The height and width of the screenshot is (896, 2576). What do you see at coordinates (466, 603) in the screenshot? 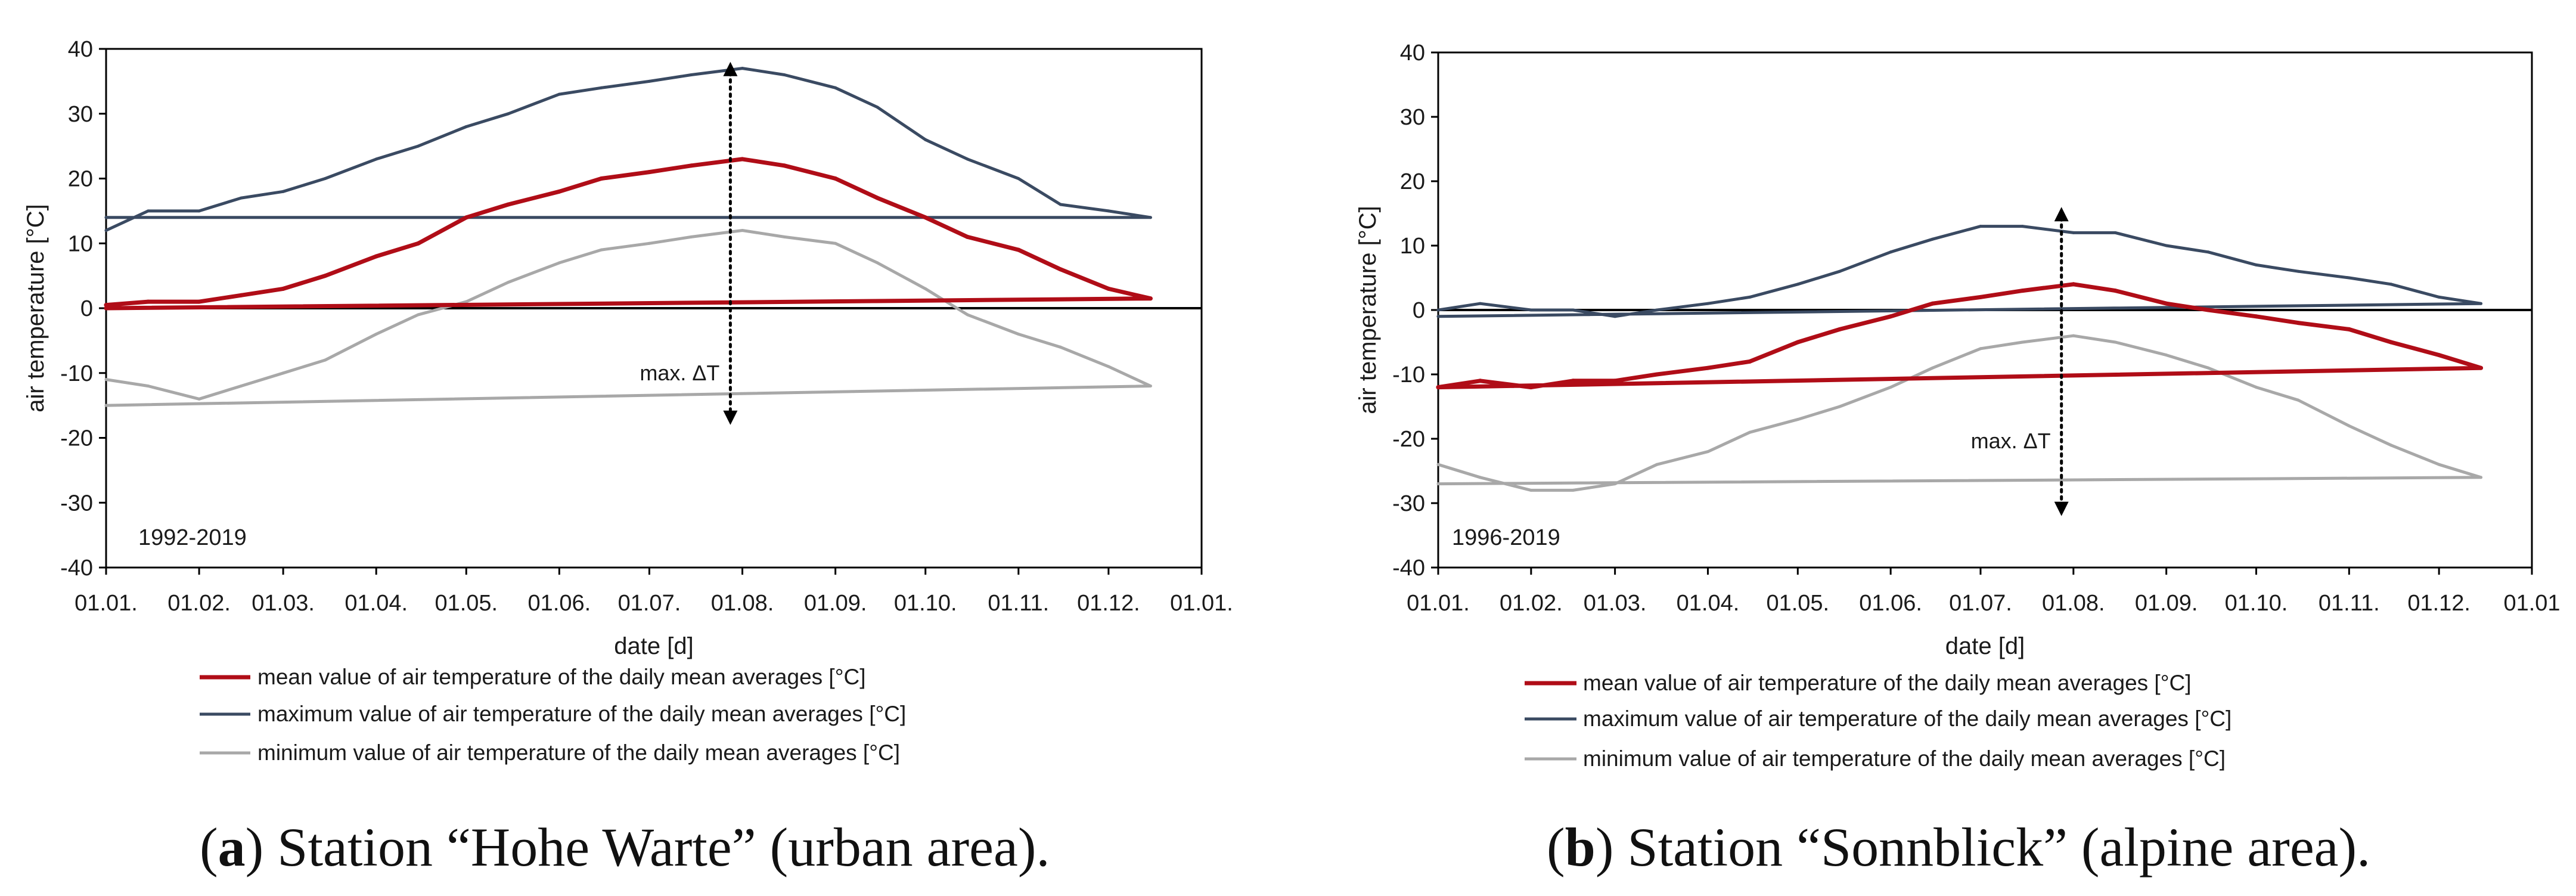
I see `x-tick-label: 01.05.` at bounding box center [466, 603].